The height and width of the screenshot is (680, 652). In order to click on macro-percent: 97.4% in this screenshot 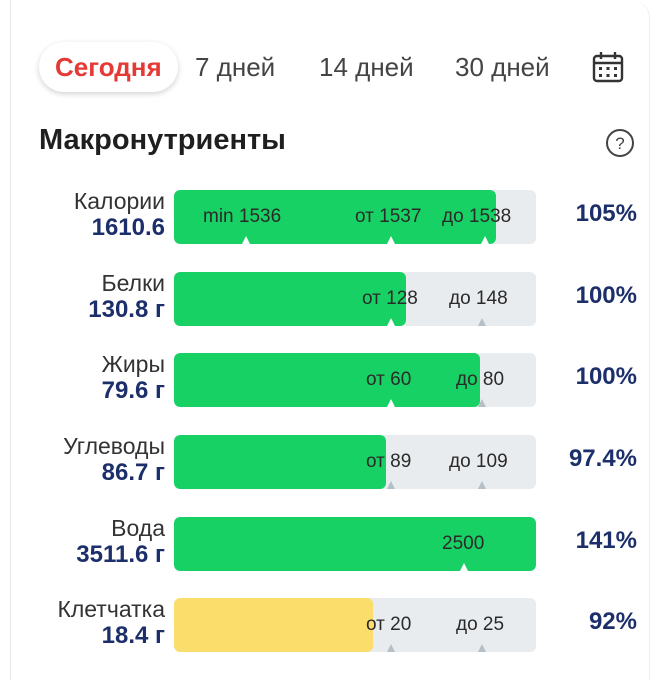, I will do `click(602, 458)`.